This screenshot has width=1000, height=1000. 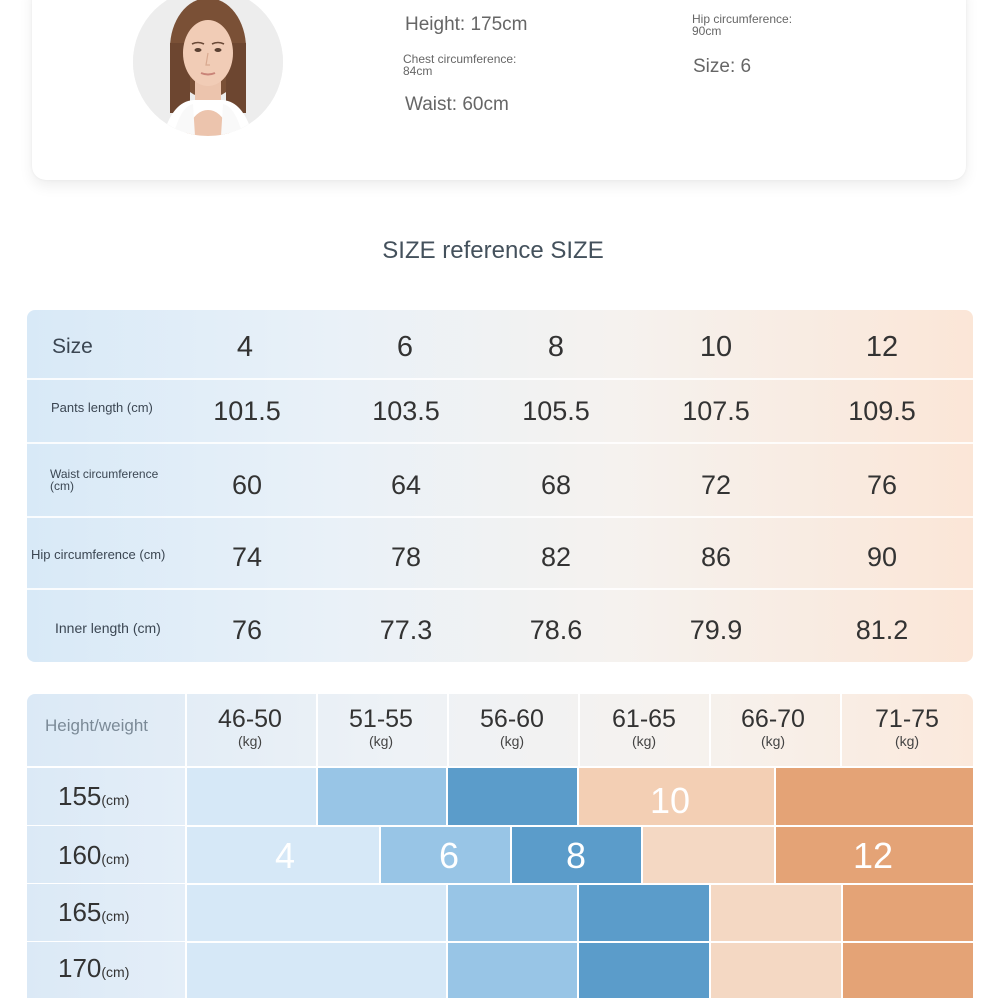 I want to click on height-weight-header, so click(x=500, y=730).